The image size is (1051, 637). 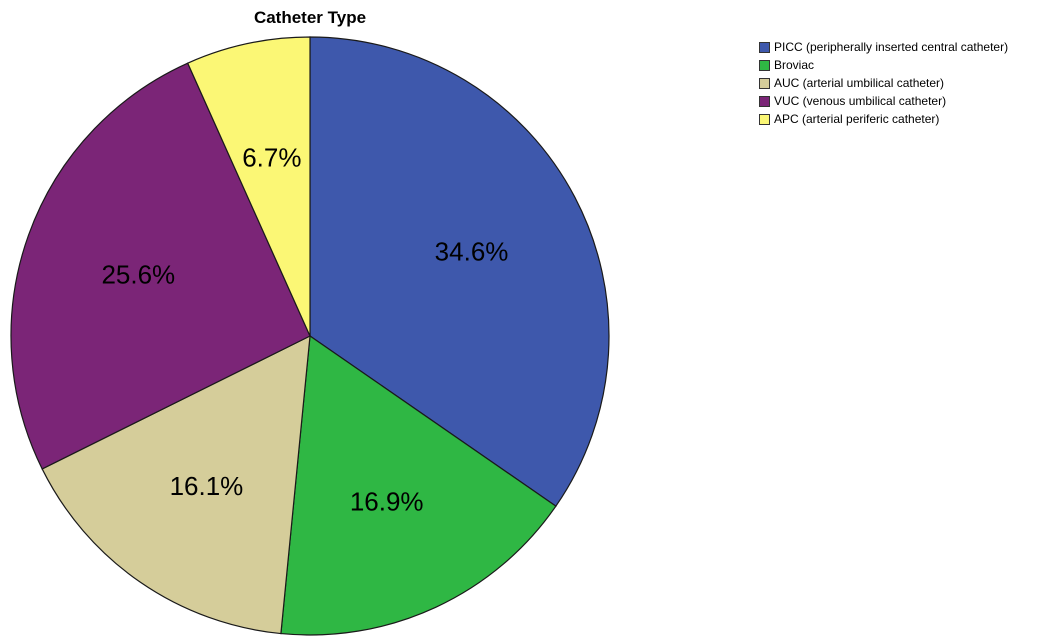 I want to click on legend-item-4: APC (arterial periferic catheter), so click(x=883, y=119).